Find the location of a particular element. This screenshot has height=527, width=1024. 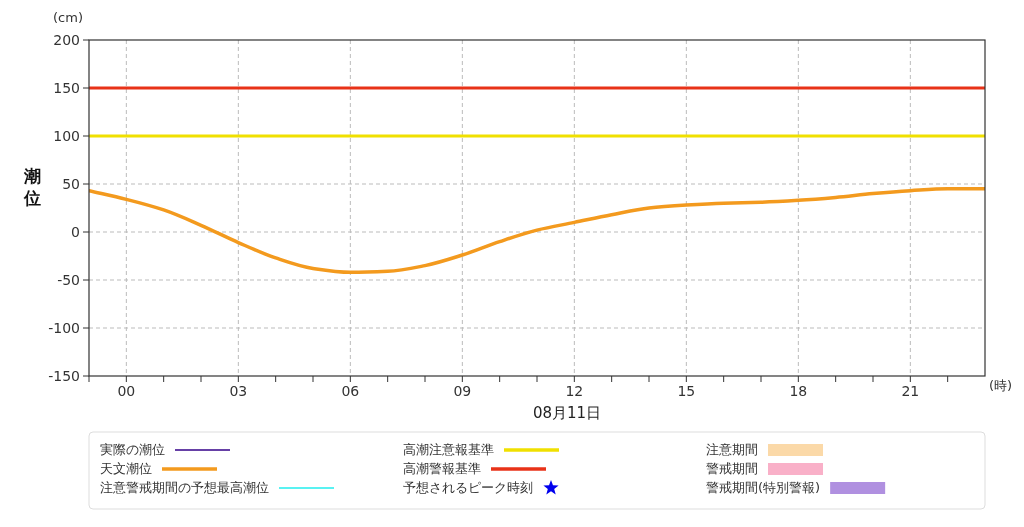

x-tick-label: 12 is located at coordinates (574, 391).